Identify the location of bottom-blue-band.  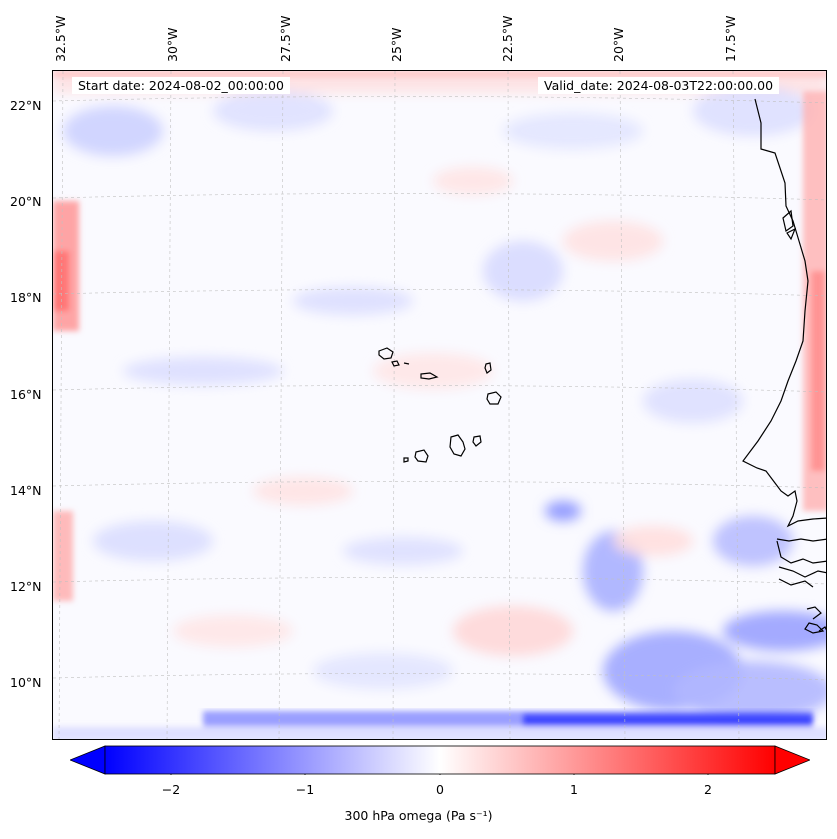
(439, 725).